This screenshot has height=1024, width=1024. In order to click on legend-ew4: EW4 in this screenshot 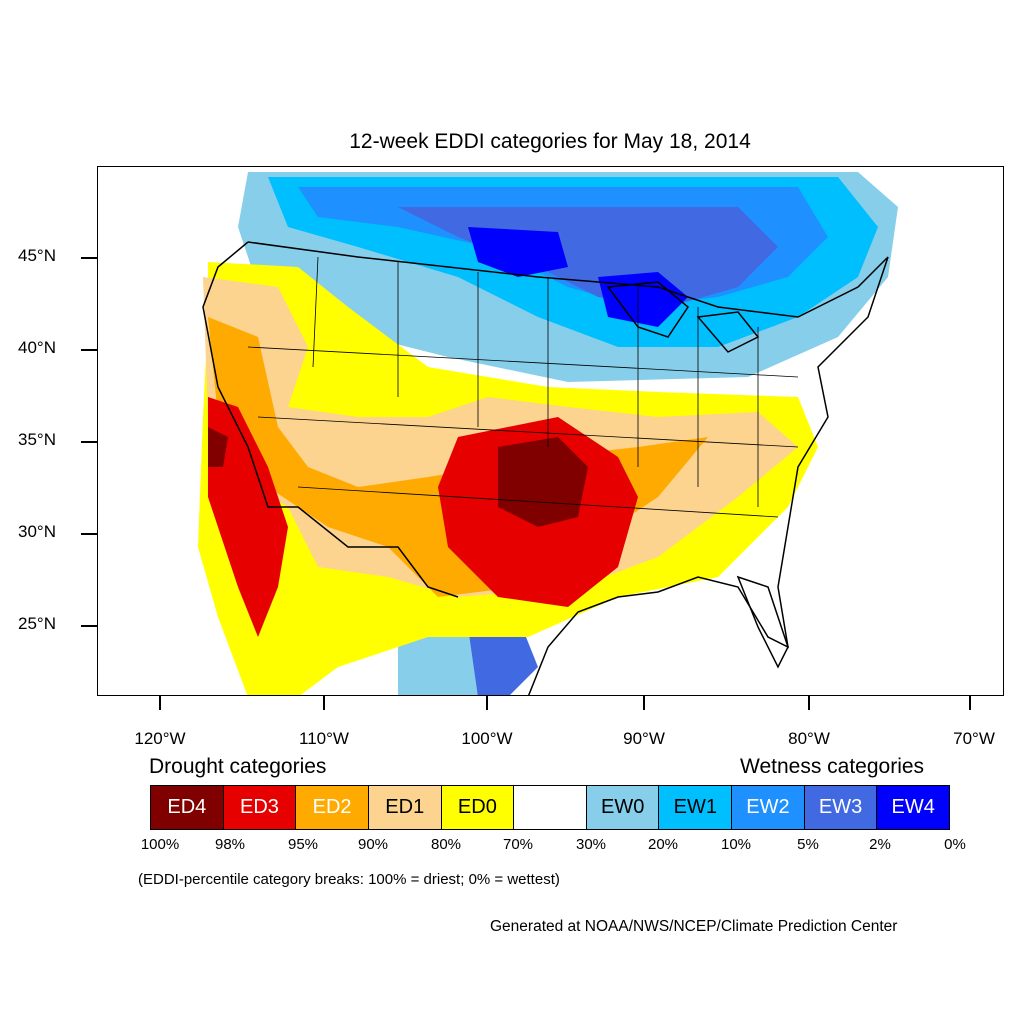, I will do `click(913, 807)`.